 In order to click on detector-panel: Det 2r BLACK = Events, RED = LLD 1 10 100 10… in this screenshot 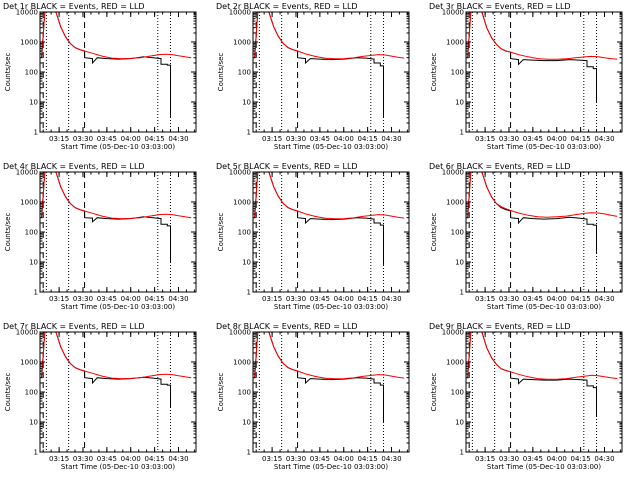, I will do `click(313, 76)`.